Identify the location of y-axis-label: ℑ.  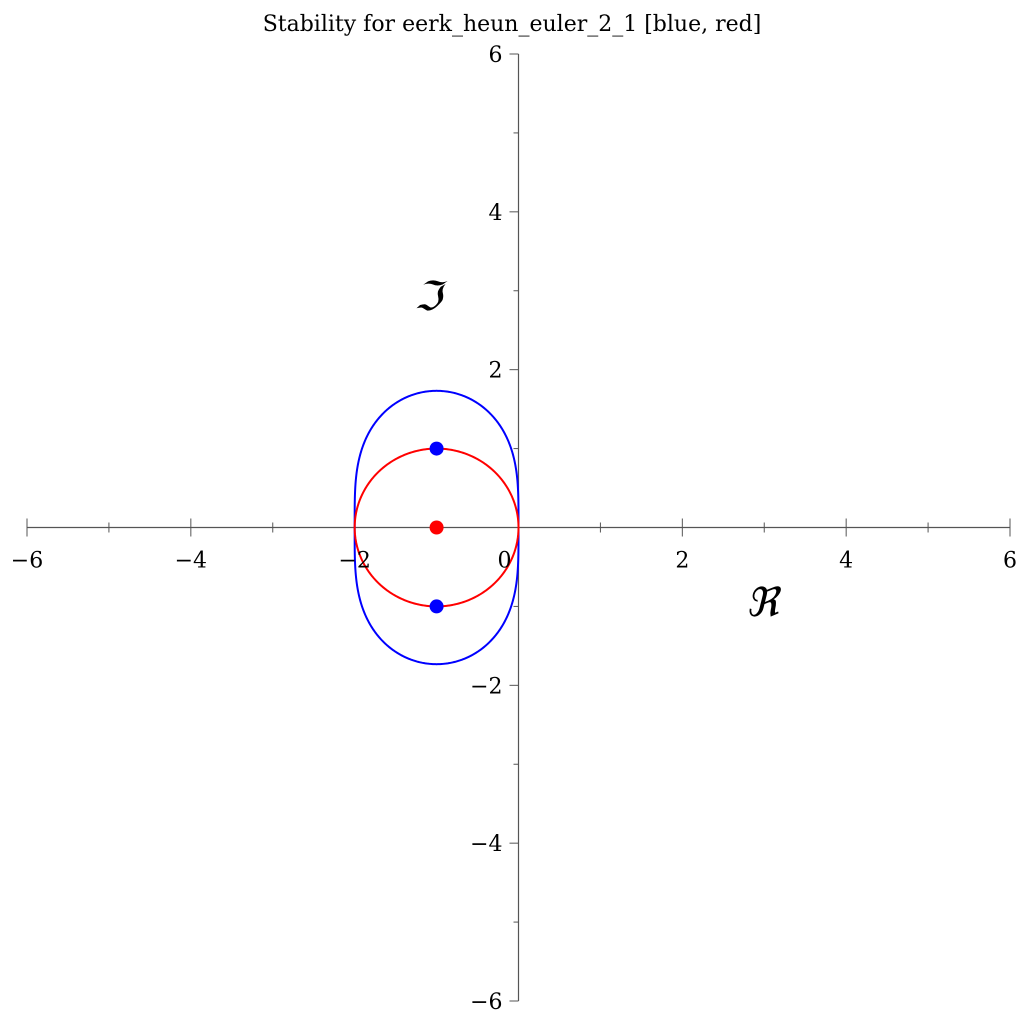
(431, 297).